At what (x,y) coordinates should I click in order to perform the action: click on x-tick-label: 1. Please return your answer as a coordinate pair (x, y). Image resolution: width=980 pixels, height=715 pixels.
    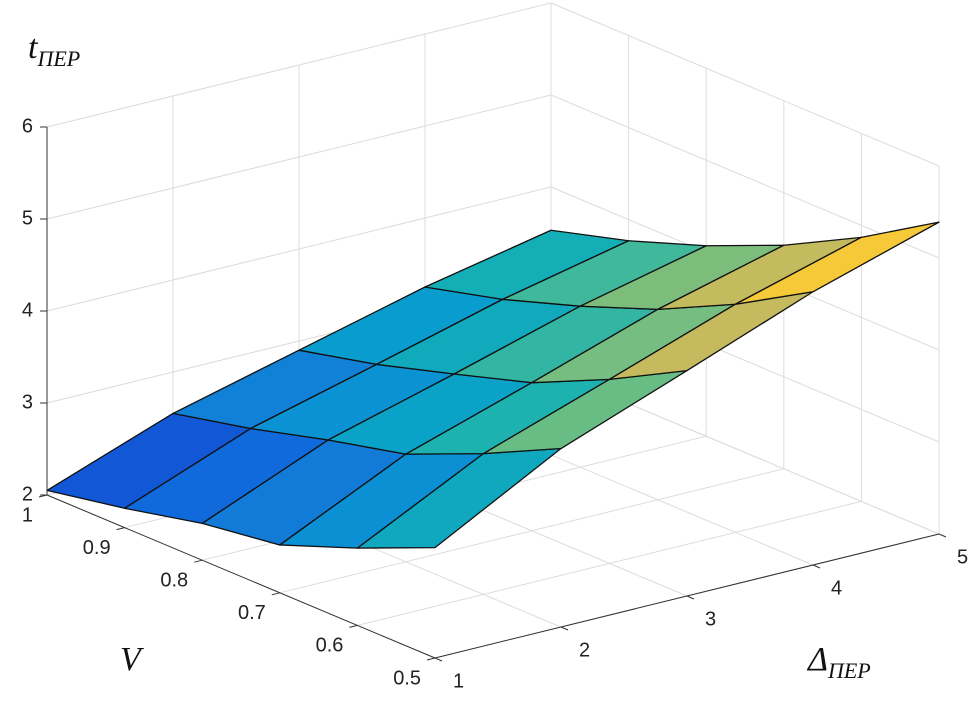
    Looking at the image, I should click on (458, 681).